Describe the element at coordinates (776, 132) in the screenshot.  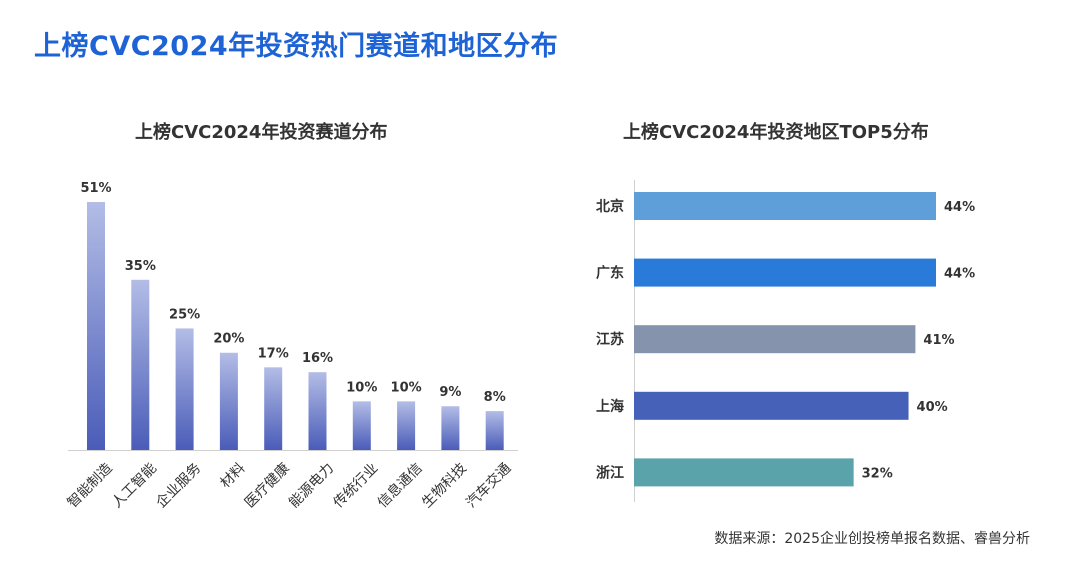
I see `region-chart-title: 上榜CVC2024年投资地区TOP5分布` at that location.